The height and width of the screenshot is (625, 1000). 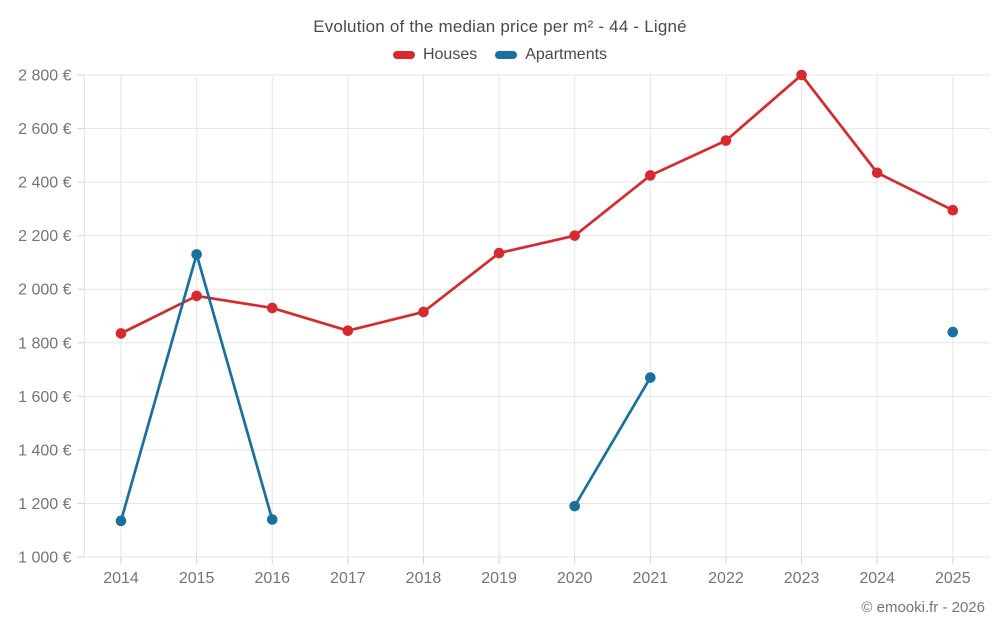 What do you see at coordinates (575, 578) in the screenshot?
I see `x-axis-label: 2020` at bounding box center [575, 578].